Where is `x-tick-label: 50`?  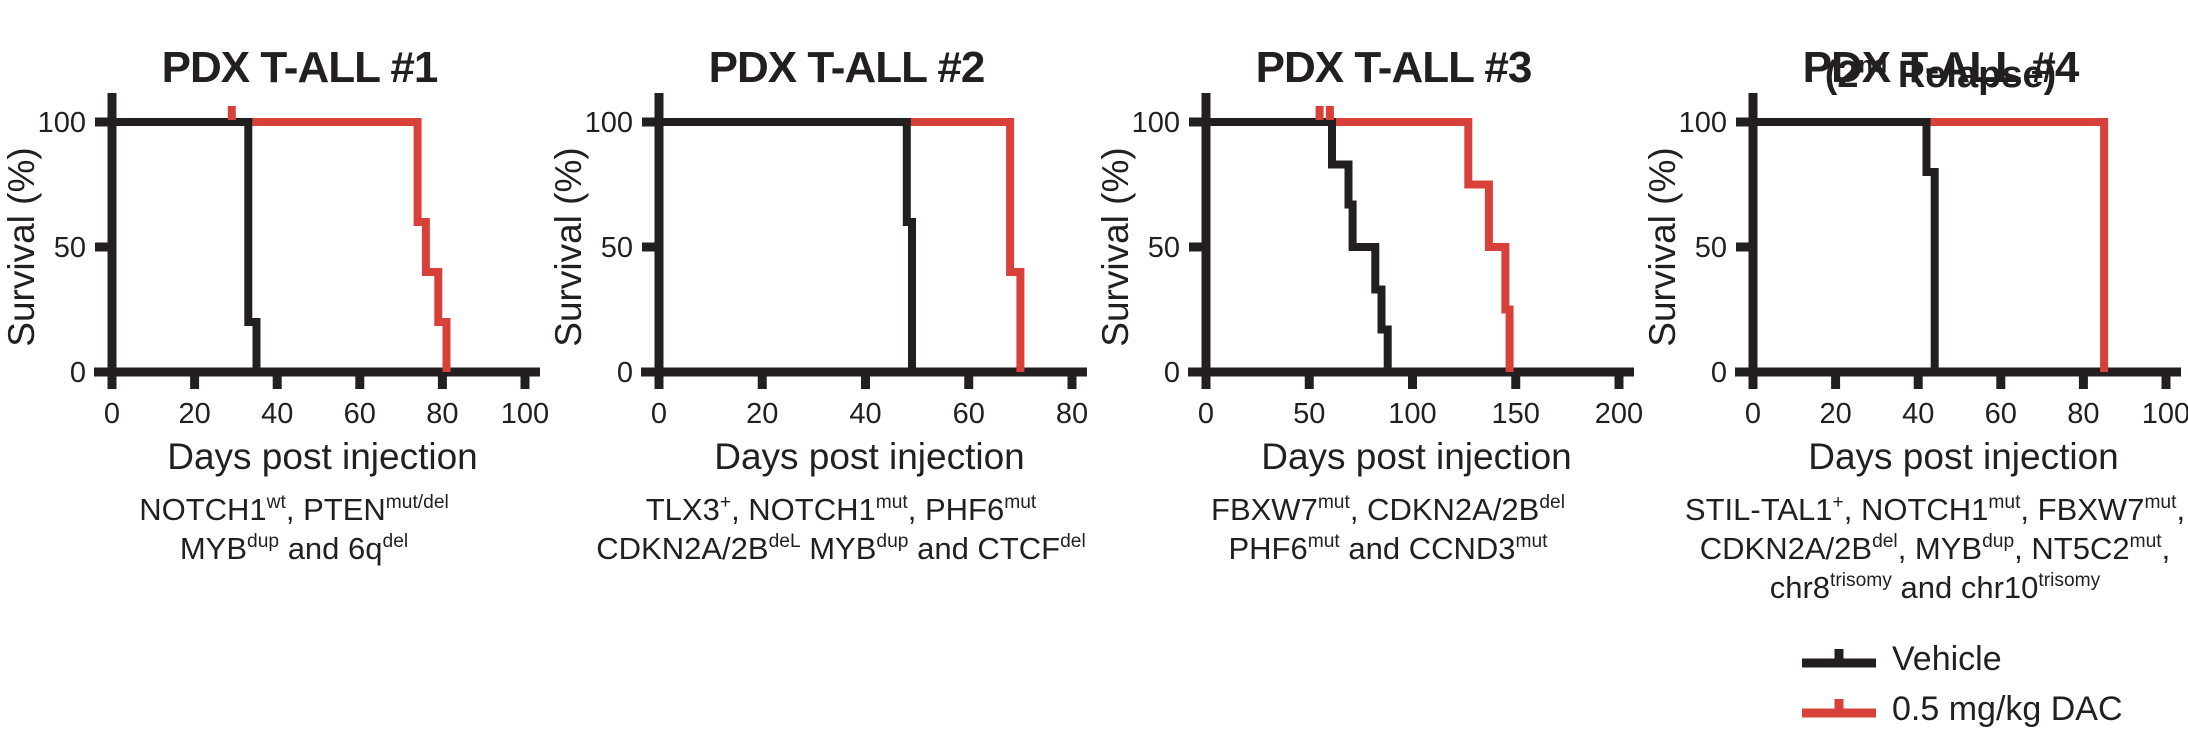
x-tick-label: 50 is located at coordinates (1309, 414).